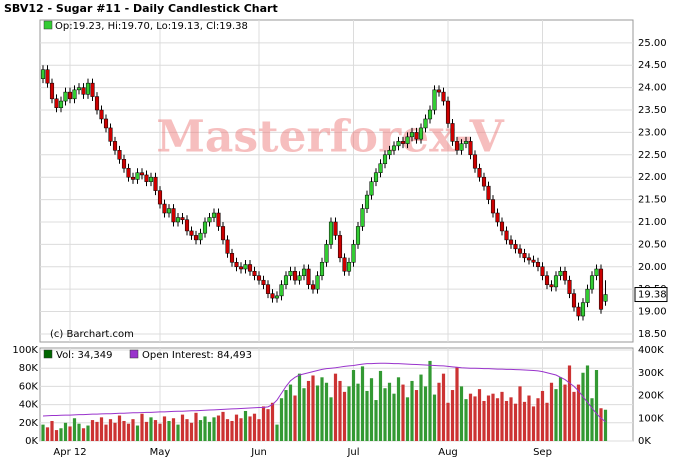  What do you see at coordinates (651, 418) in the screenshot?
I see `y2-tick-label: 100K` at bounding box center [651, 418].